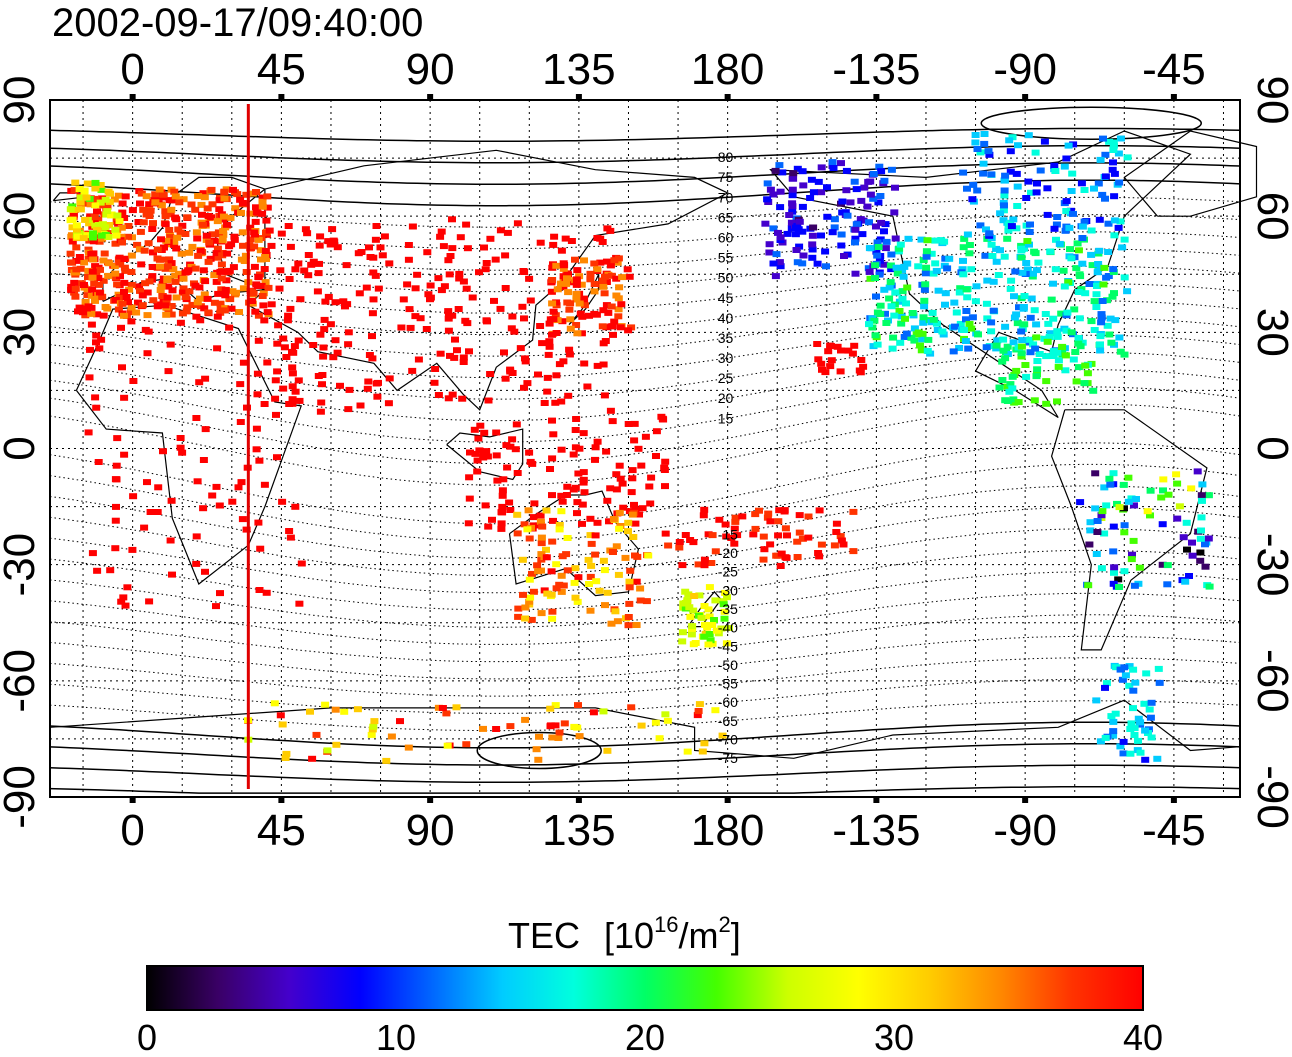  I want to click on contour-label: -20, so click(728, 553).